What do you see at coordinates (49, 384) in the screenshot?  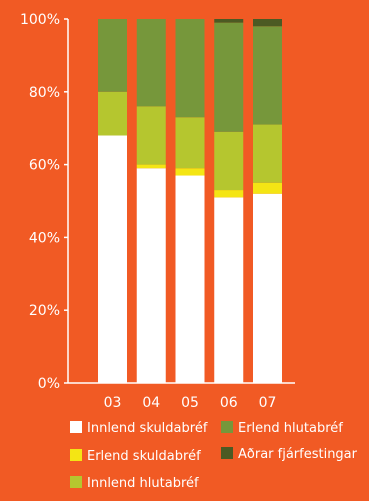 I see `y-tick-label: 0%` at bounding box center [49, 384].